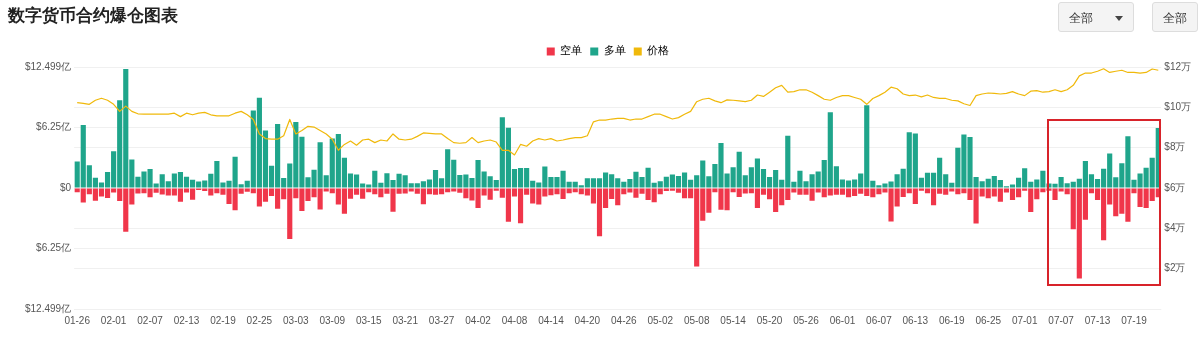 The height and width of the screenshot is (337, 1200). I want to click on x-tick-label: 06-01, so click(842, 320).